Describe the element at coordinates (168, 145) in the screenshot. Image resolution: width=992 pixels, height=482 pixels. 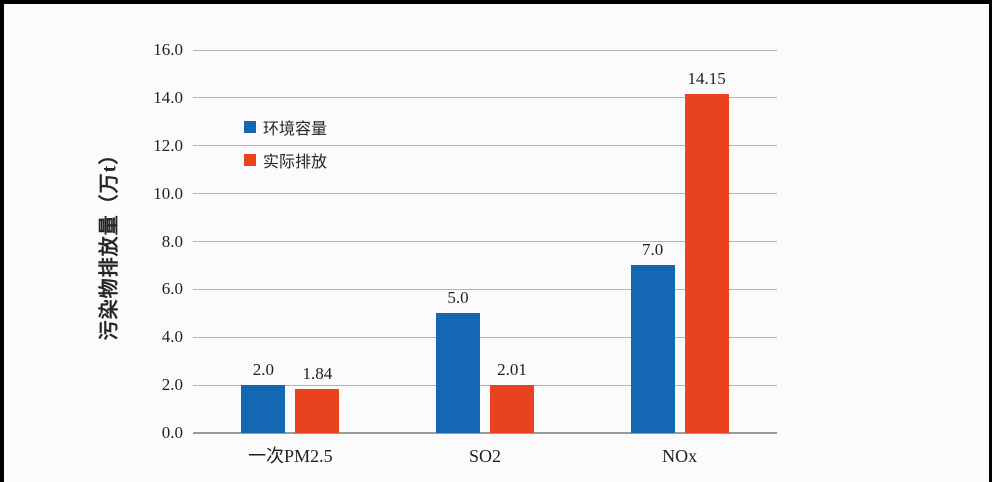
I see `y-tick-label: 12.0` at that location.